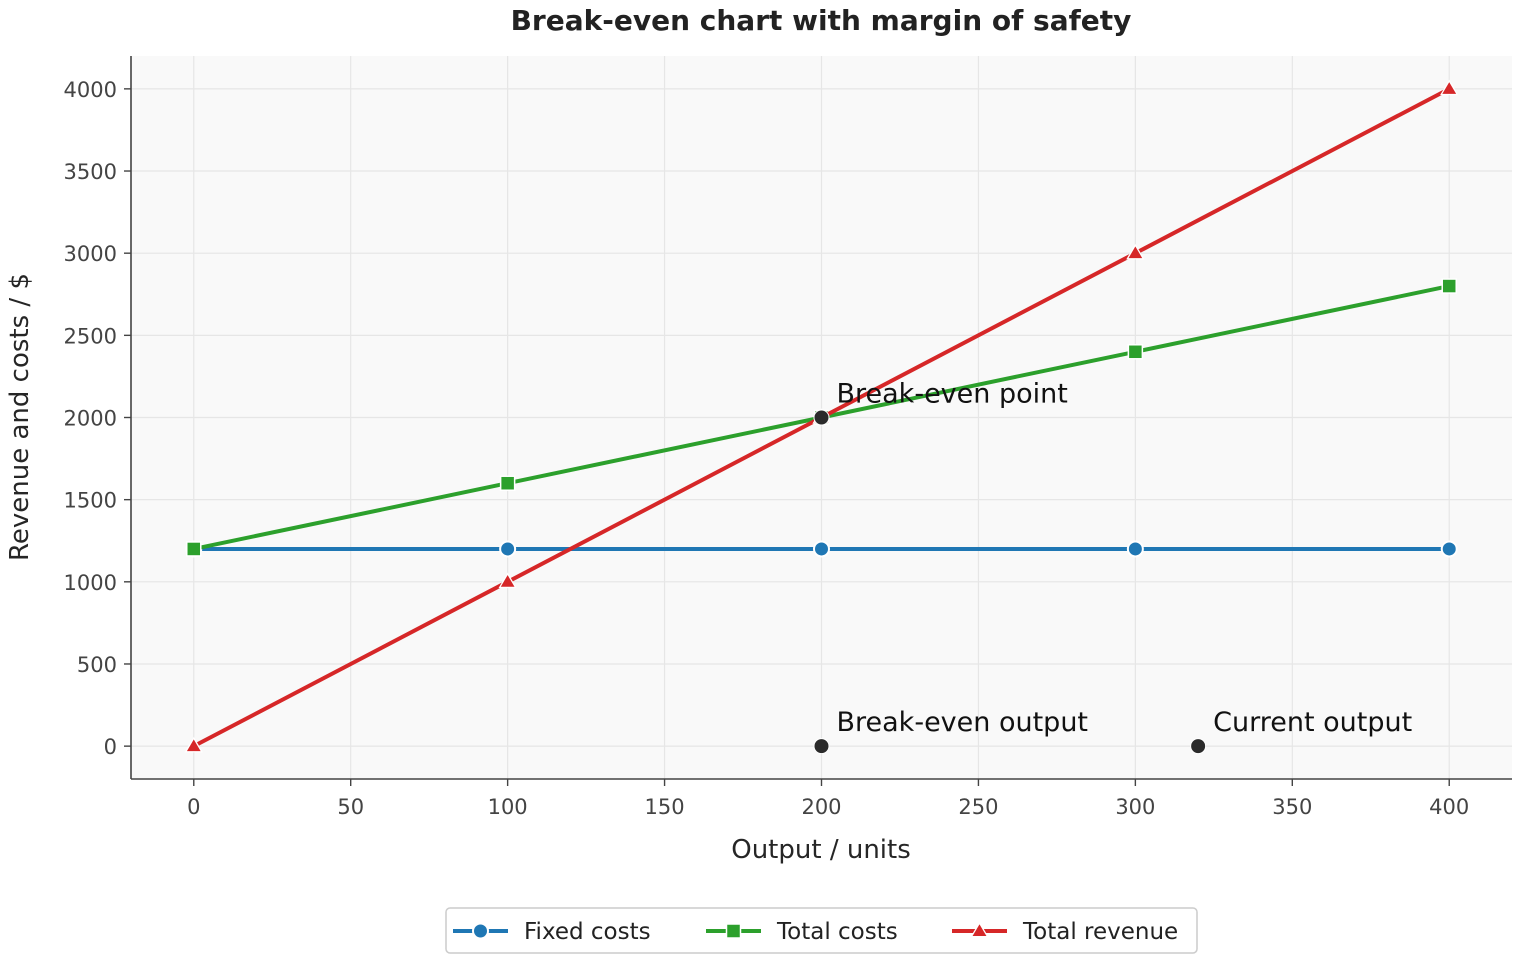  What do you see at coordinates (1449, 807) in the screenshot?
I see `x-tick-label: 400` at bounding box center [1449, 807].